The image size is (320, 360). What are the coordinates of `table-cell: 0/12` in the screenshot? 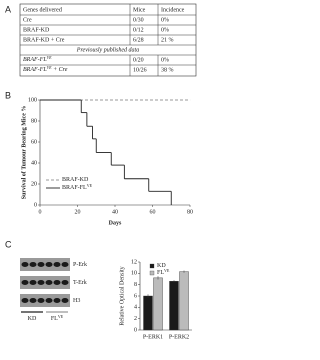 It's located at (138, 30).